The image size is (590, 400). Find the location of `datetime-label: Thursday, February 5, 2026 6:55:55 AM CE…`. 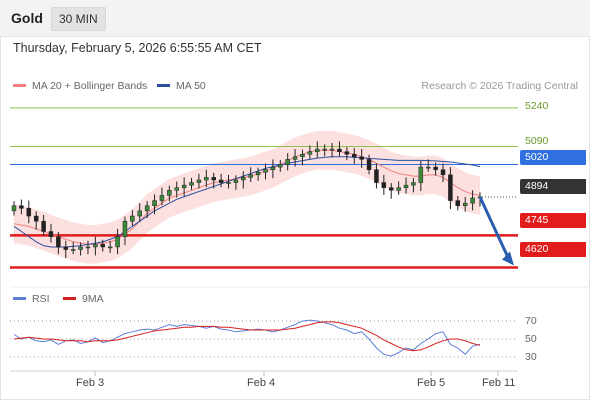

datetime-label: Thursday, February 5, 2026 6:55:55 AM CE… is located at coordinates (137, 48).